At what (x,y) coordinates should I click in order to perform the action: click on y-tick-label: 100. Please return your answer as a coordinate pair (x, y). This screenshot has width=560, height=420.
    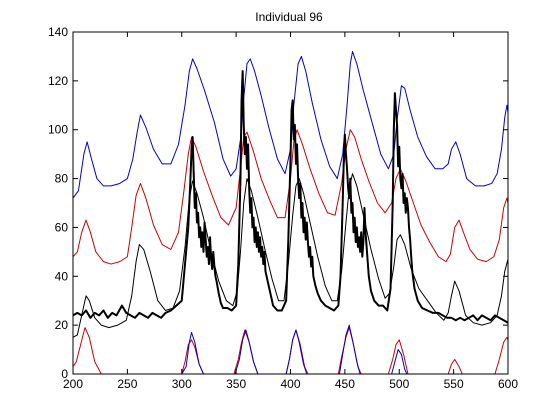
    Looking at the image, I should click on (58, 130).